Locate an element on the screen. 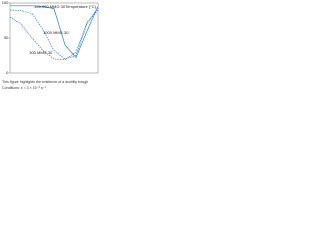 The image size is (320, 240). y-tick-label: 50 is located at coordinates (6, 37).